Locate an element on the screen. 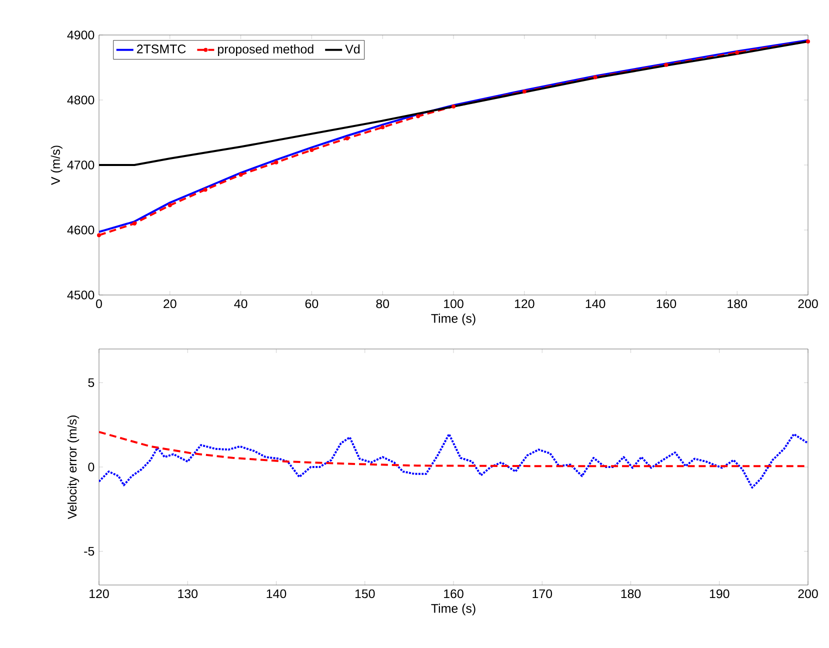  y-tick-label: 4500 is located at coordinates (80, 295).